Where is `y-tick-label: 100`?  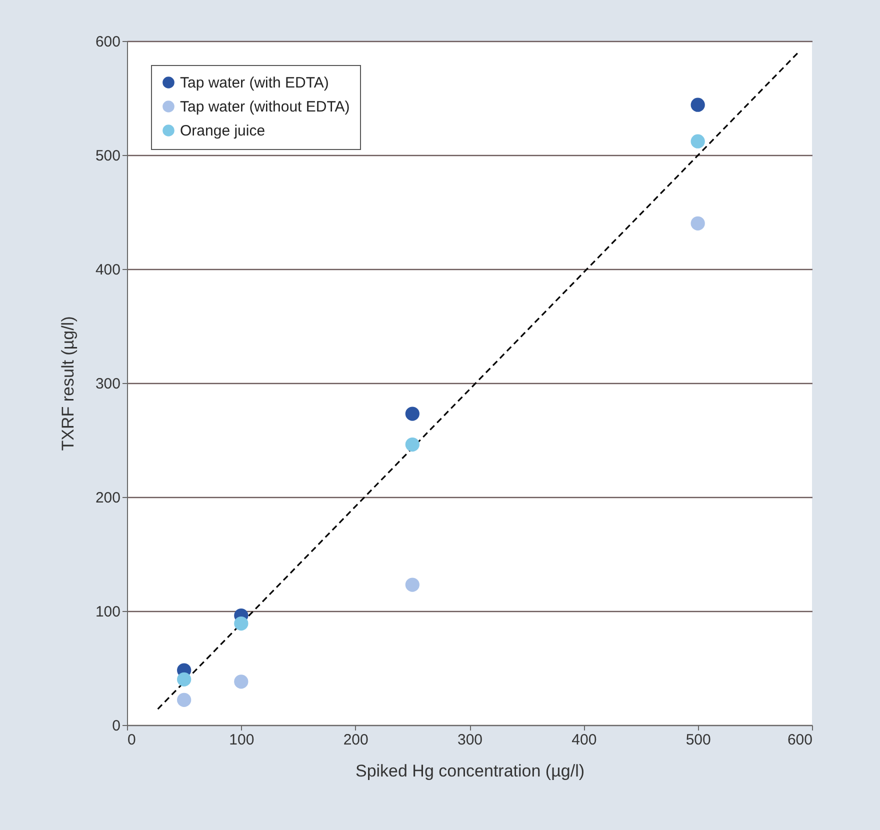
y-tick-label: 100 is located at coordinates (107, 612).